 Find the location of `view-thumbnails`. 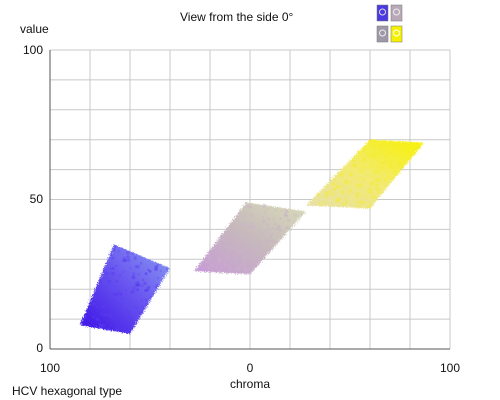

view-thumbnails is located at coordinates (389, 23).